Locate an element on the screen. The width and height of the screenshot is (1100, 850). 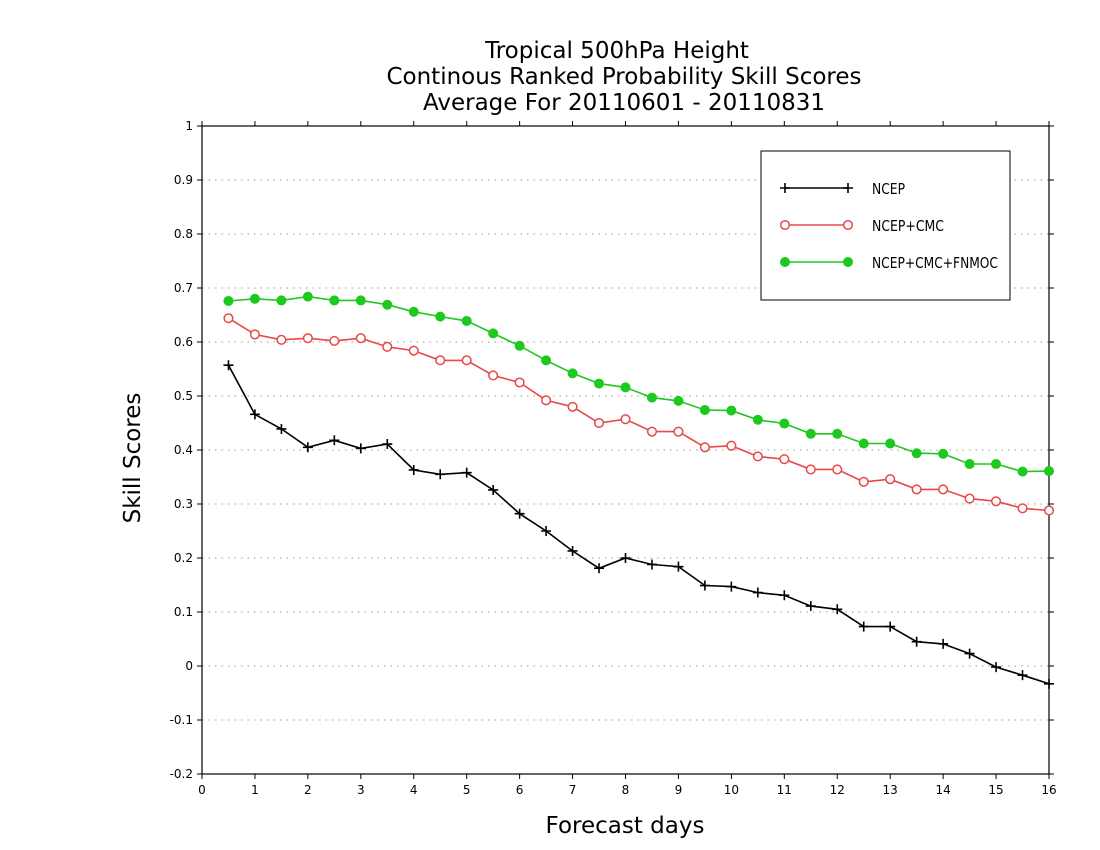
x-tick-label: 12 is located at coordinates (837, 790).